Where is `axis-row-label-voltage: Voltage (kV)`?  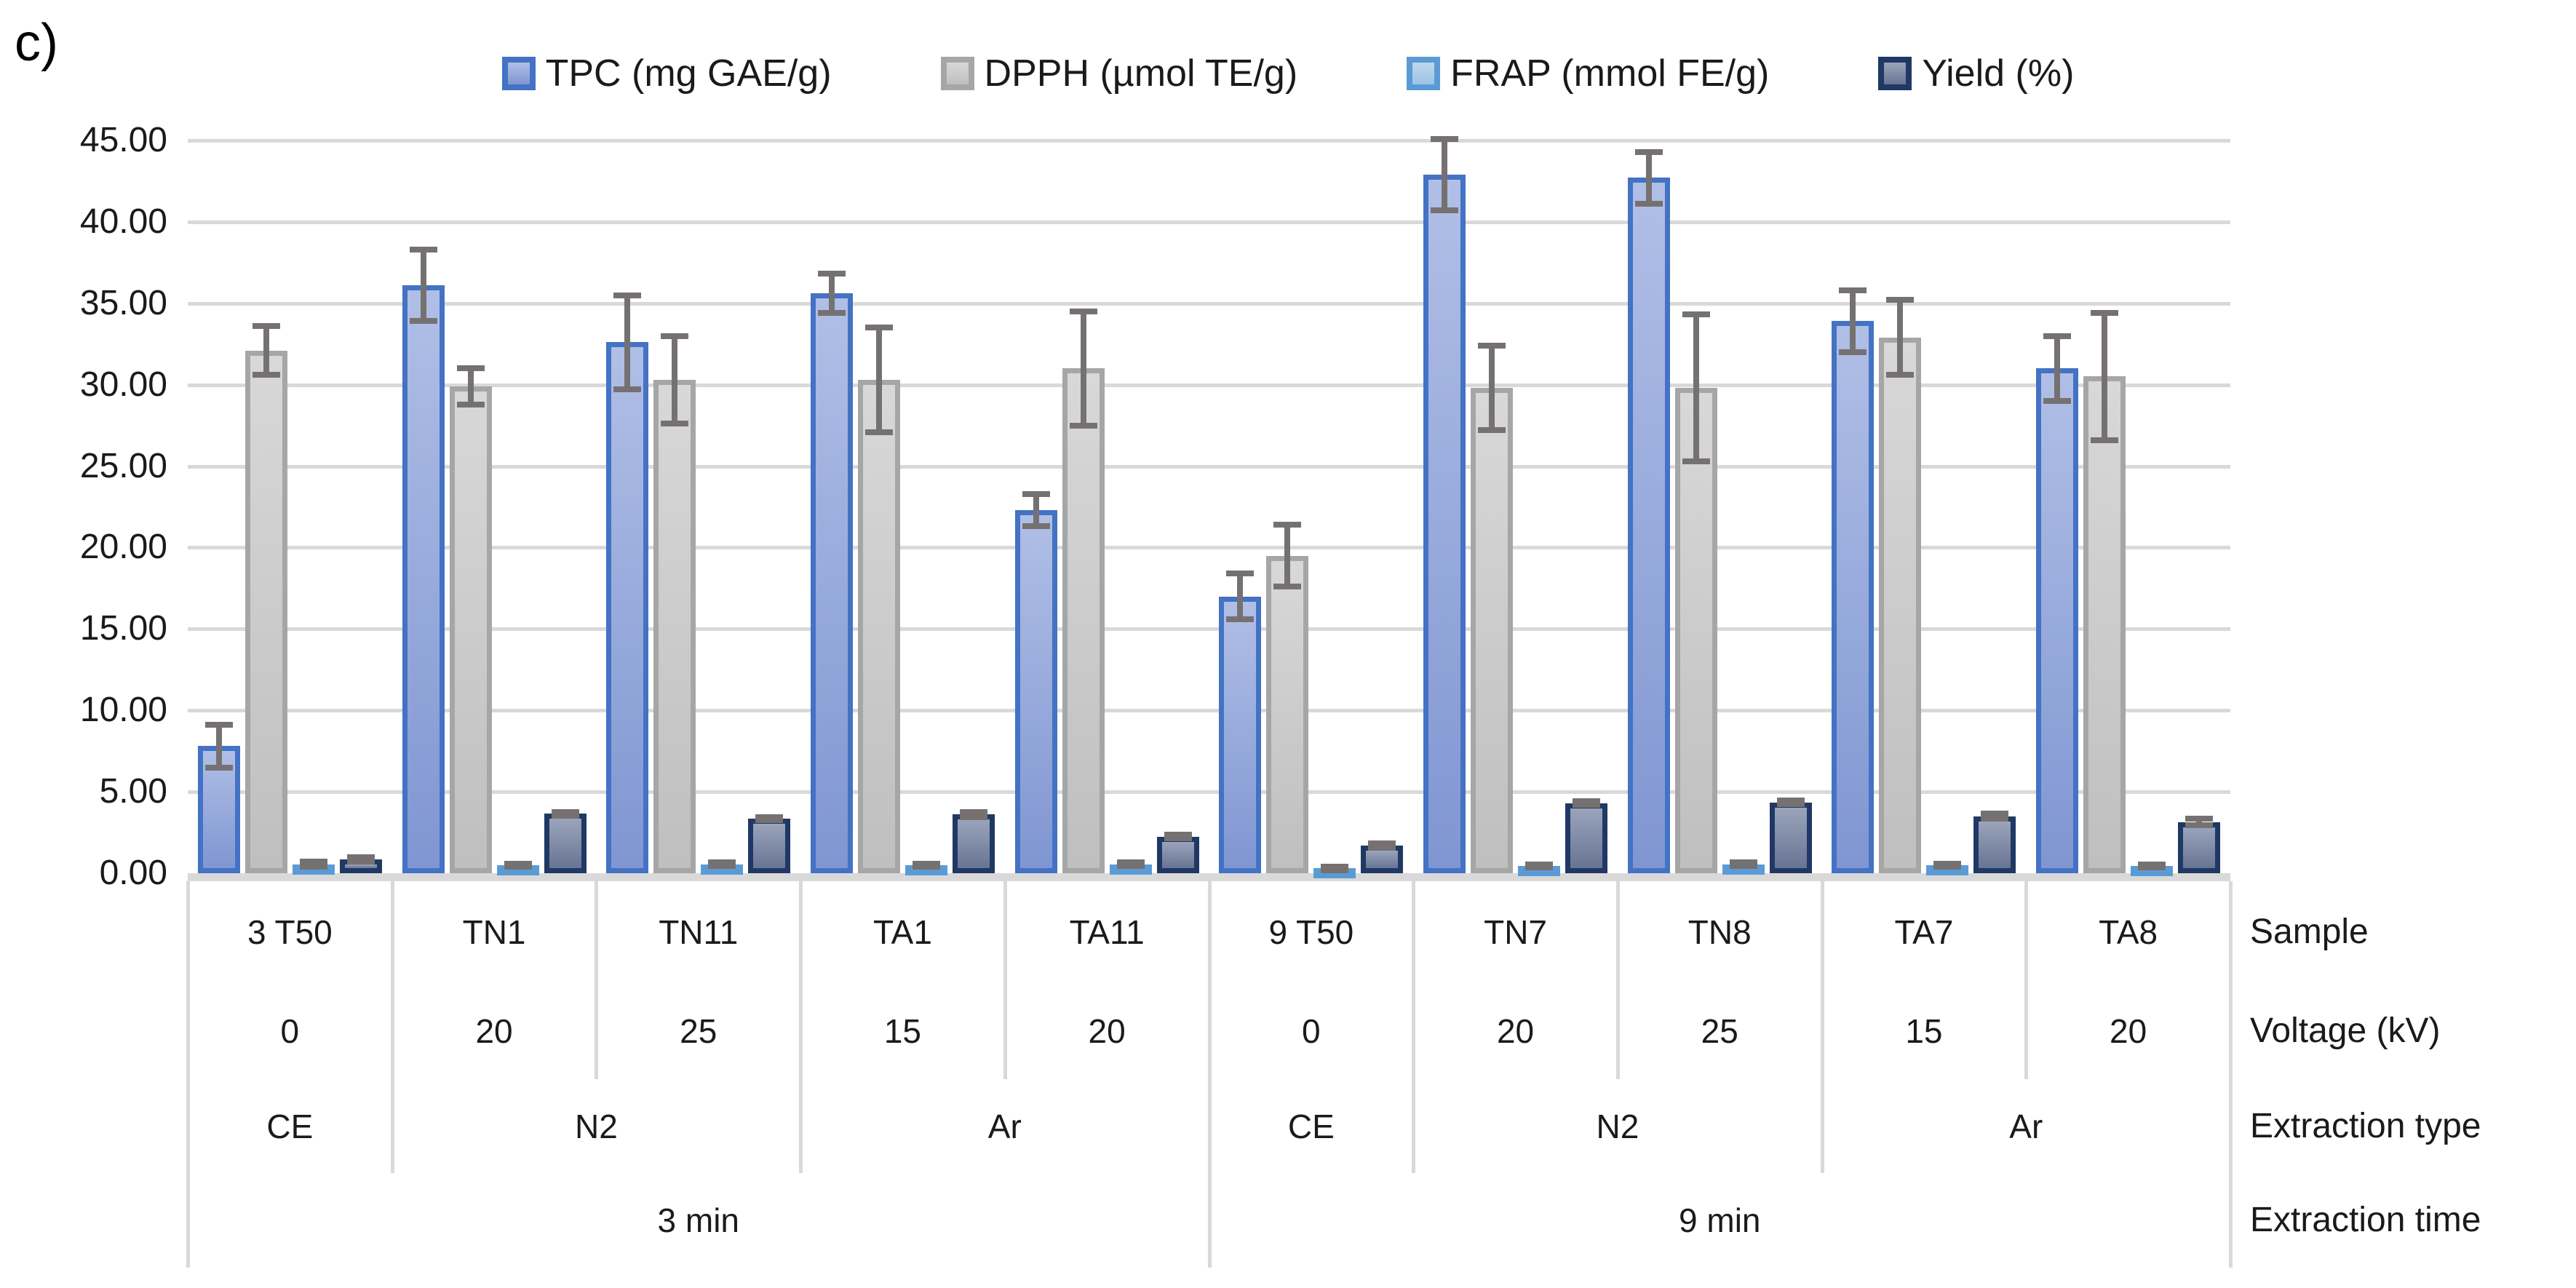 axis-row-label-voltage: Voltage (kV) is located at coordinates (2345, 1030).